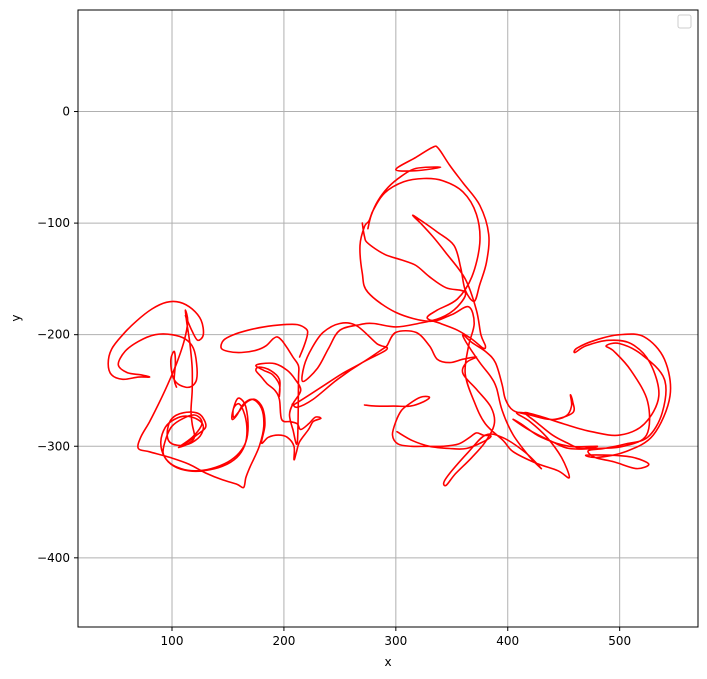 The height and width of the screenshot is (679, 707). I want to click on x-tick-label: 300, so click(395, 641).